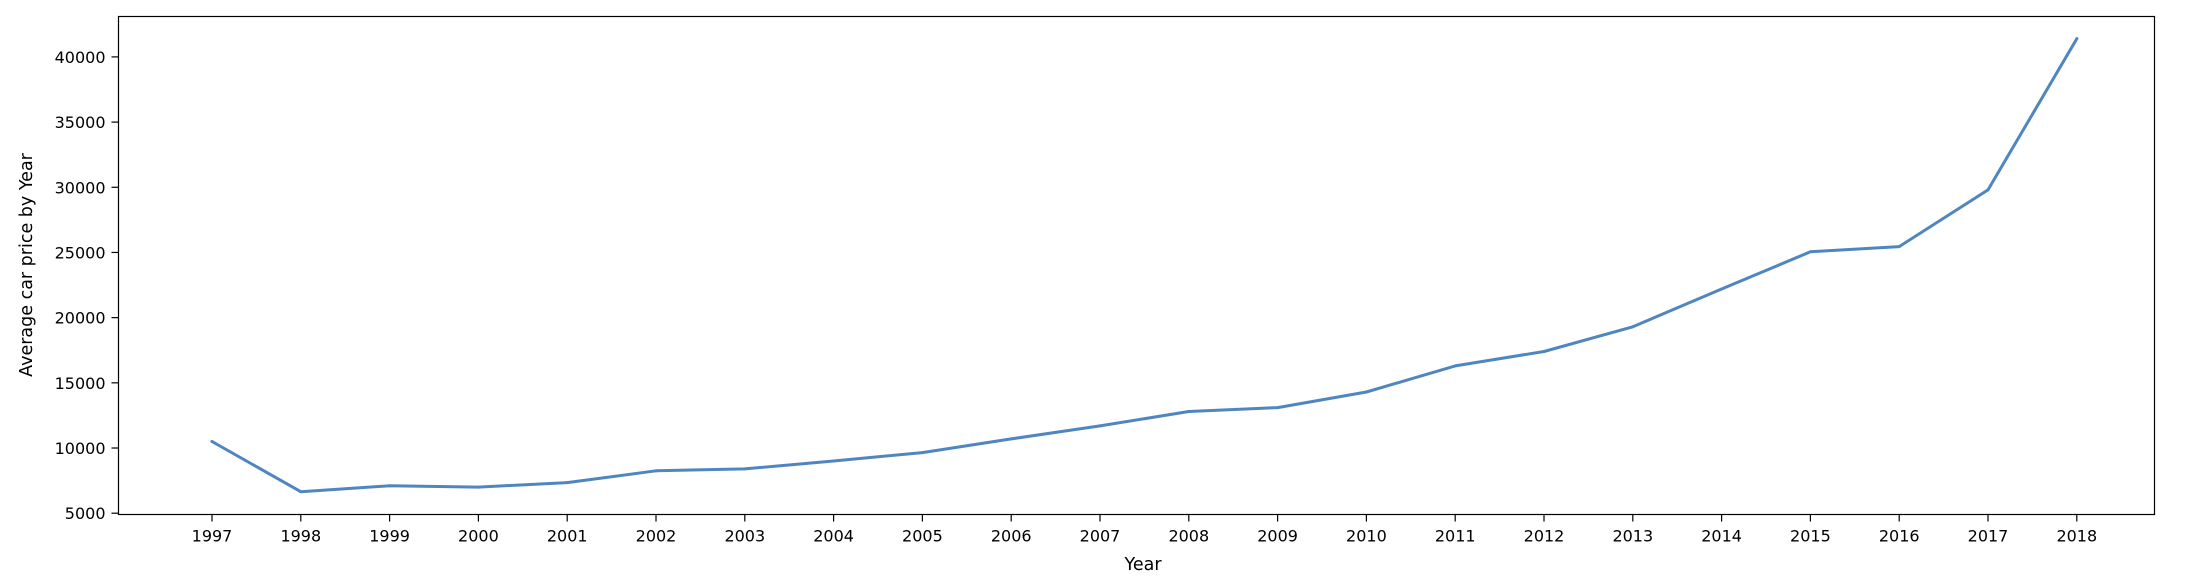 The height and width of the screenshot is (578, 2186). I want to click on x-tick-label: 2002, so click(656, 536).